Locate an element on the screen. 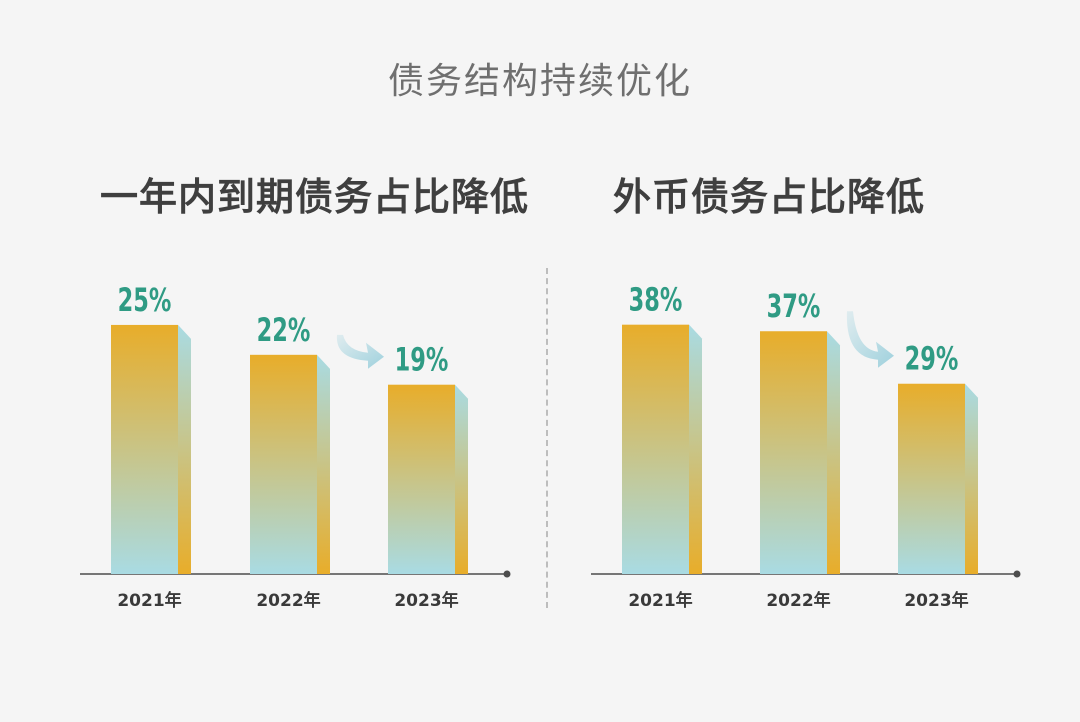 This screenshot has width=1080, height=722. bar-value-label: 37% is located at coordinates (794, 306).